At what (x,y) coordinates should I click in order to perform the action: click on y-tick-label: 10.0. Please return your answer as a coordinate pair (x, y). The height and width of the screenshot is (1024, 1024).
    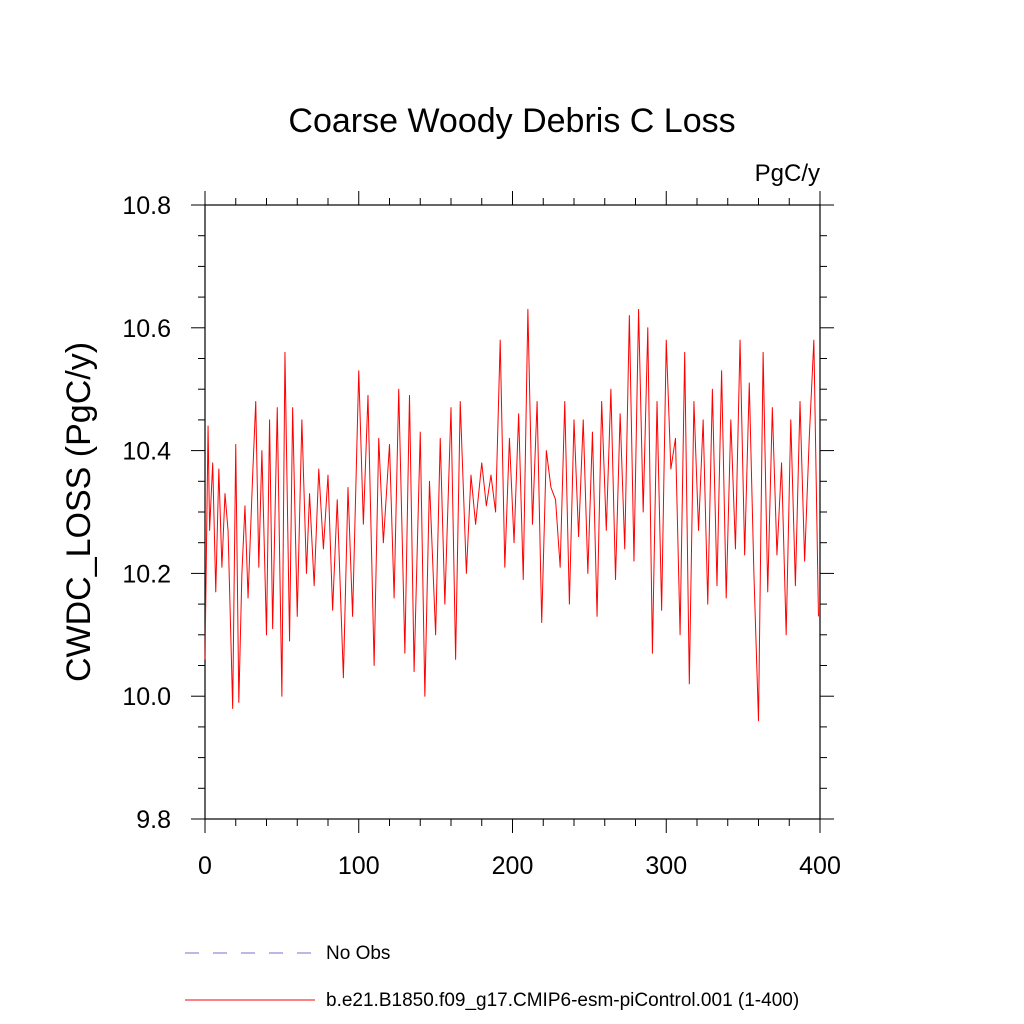
    Looking at the image, I should click on (146, 697).